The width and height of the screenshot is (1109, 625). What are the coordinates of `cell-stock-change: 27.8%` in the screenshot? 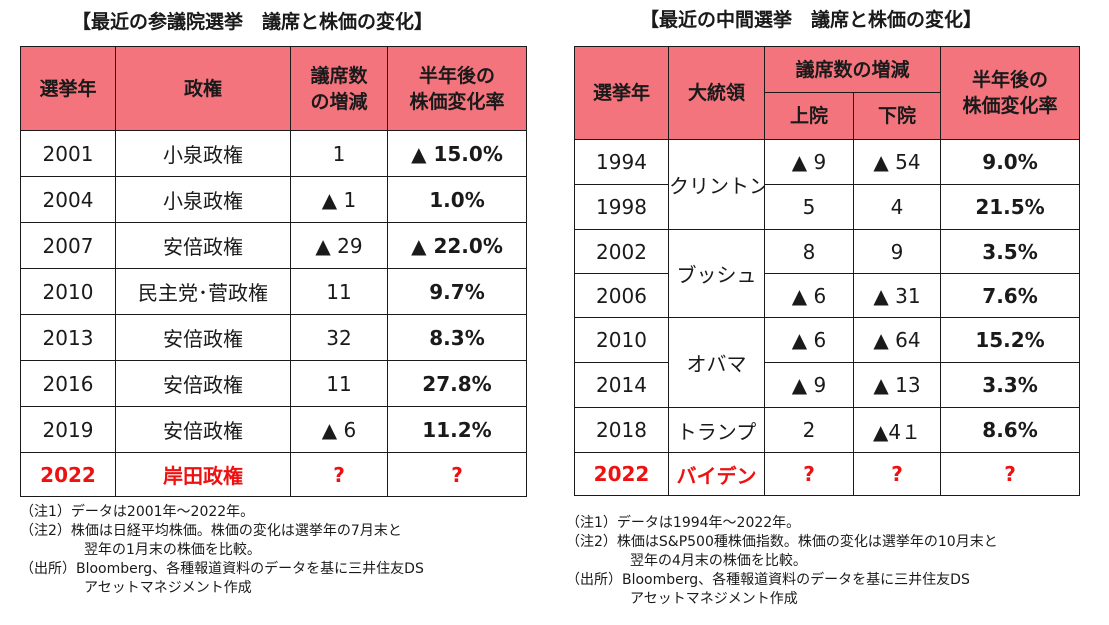 It's located at (457, 383).